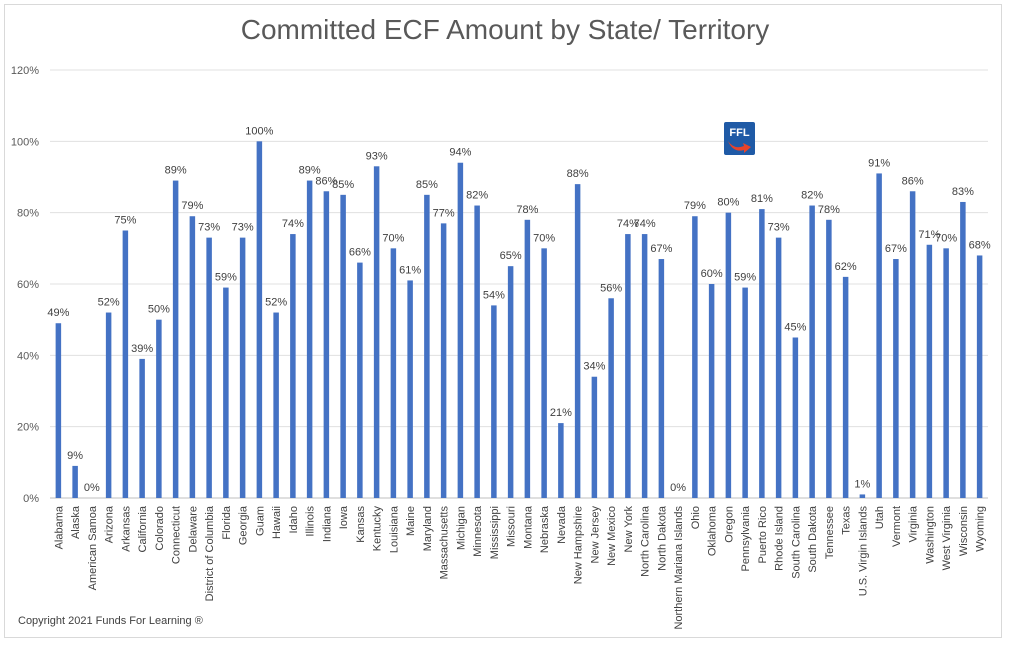 Image resolution: width=1010 pixels, height=648 pixels. Describe the element at coordinates (110, 621) in the screenshot. I see `copyright-text: Copyright 2021 Funds For Learning ®` at that location.